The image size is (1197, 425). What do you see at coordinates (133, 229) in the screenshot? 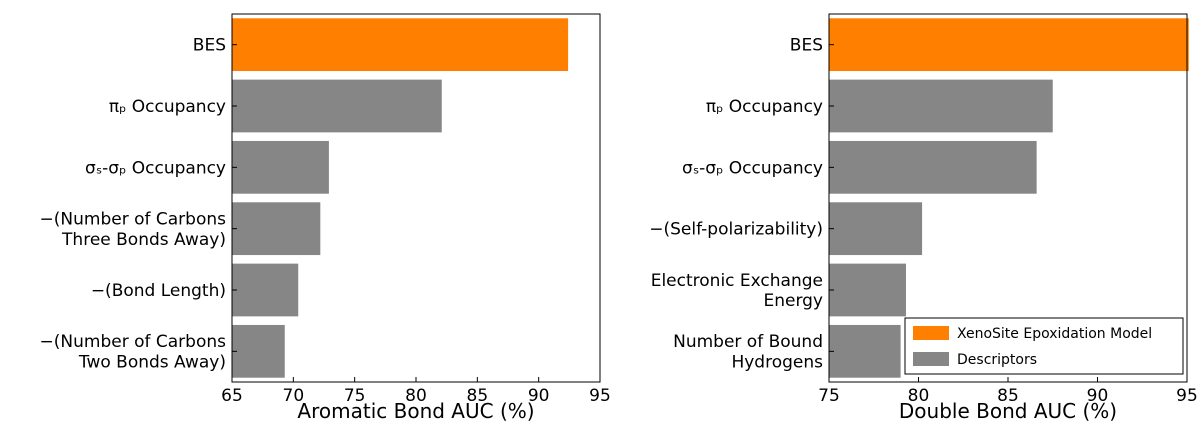
I see `y-tick-label: −(Number of Carbons Three Bonds Away)` at bounding box center [133, 229].